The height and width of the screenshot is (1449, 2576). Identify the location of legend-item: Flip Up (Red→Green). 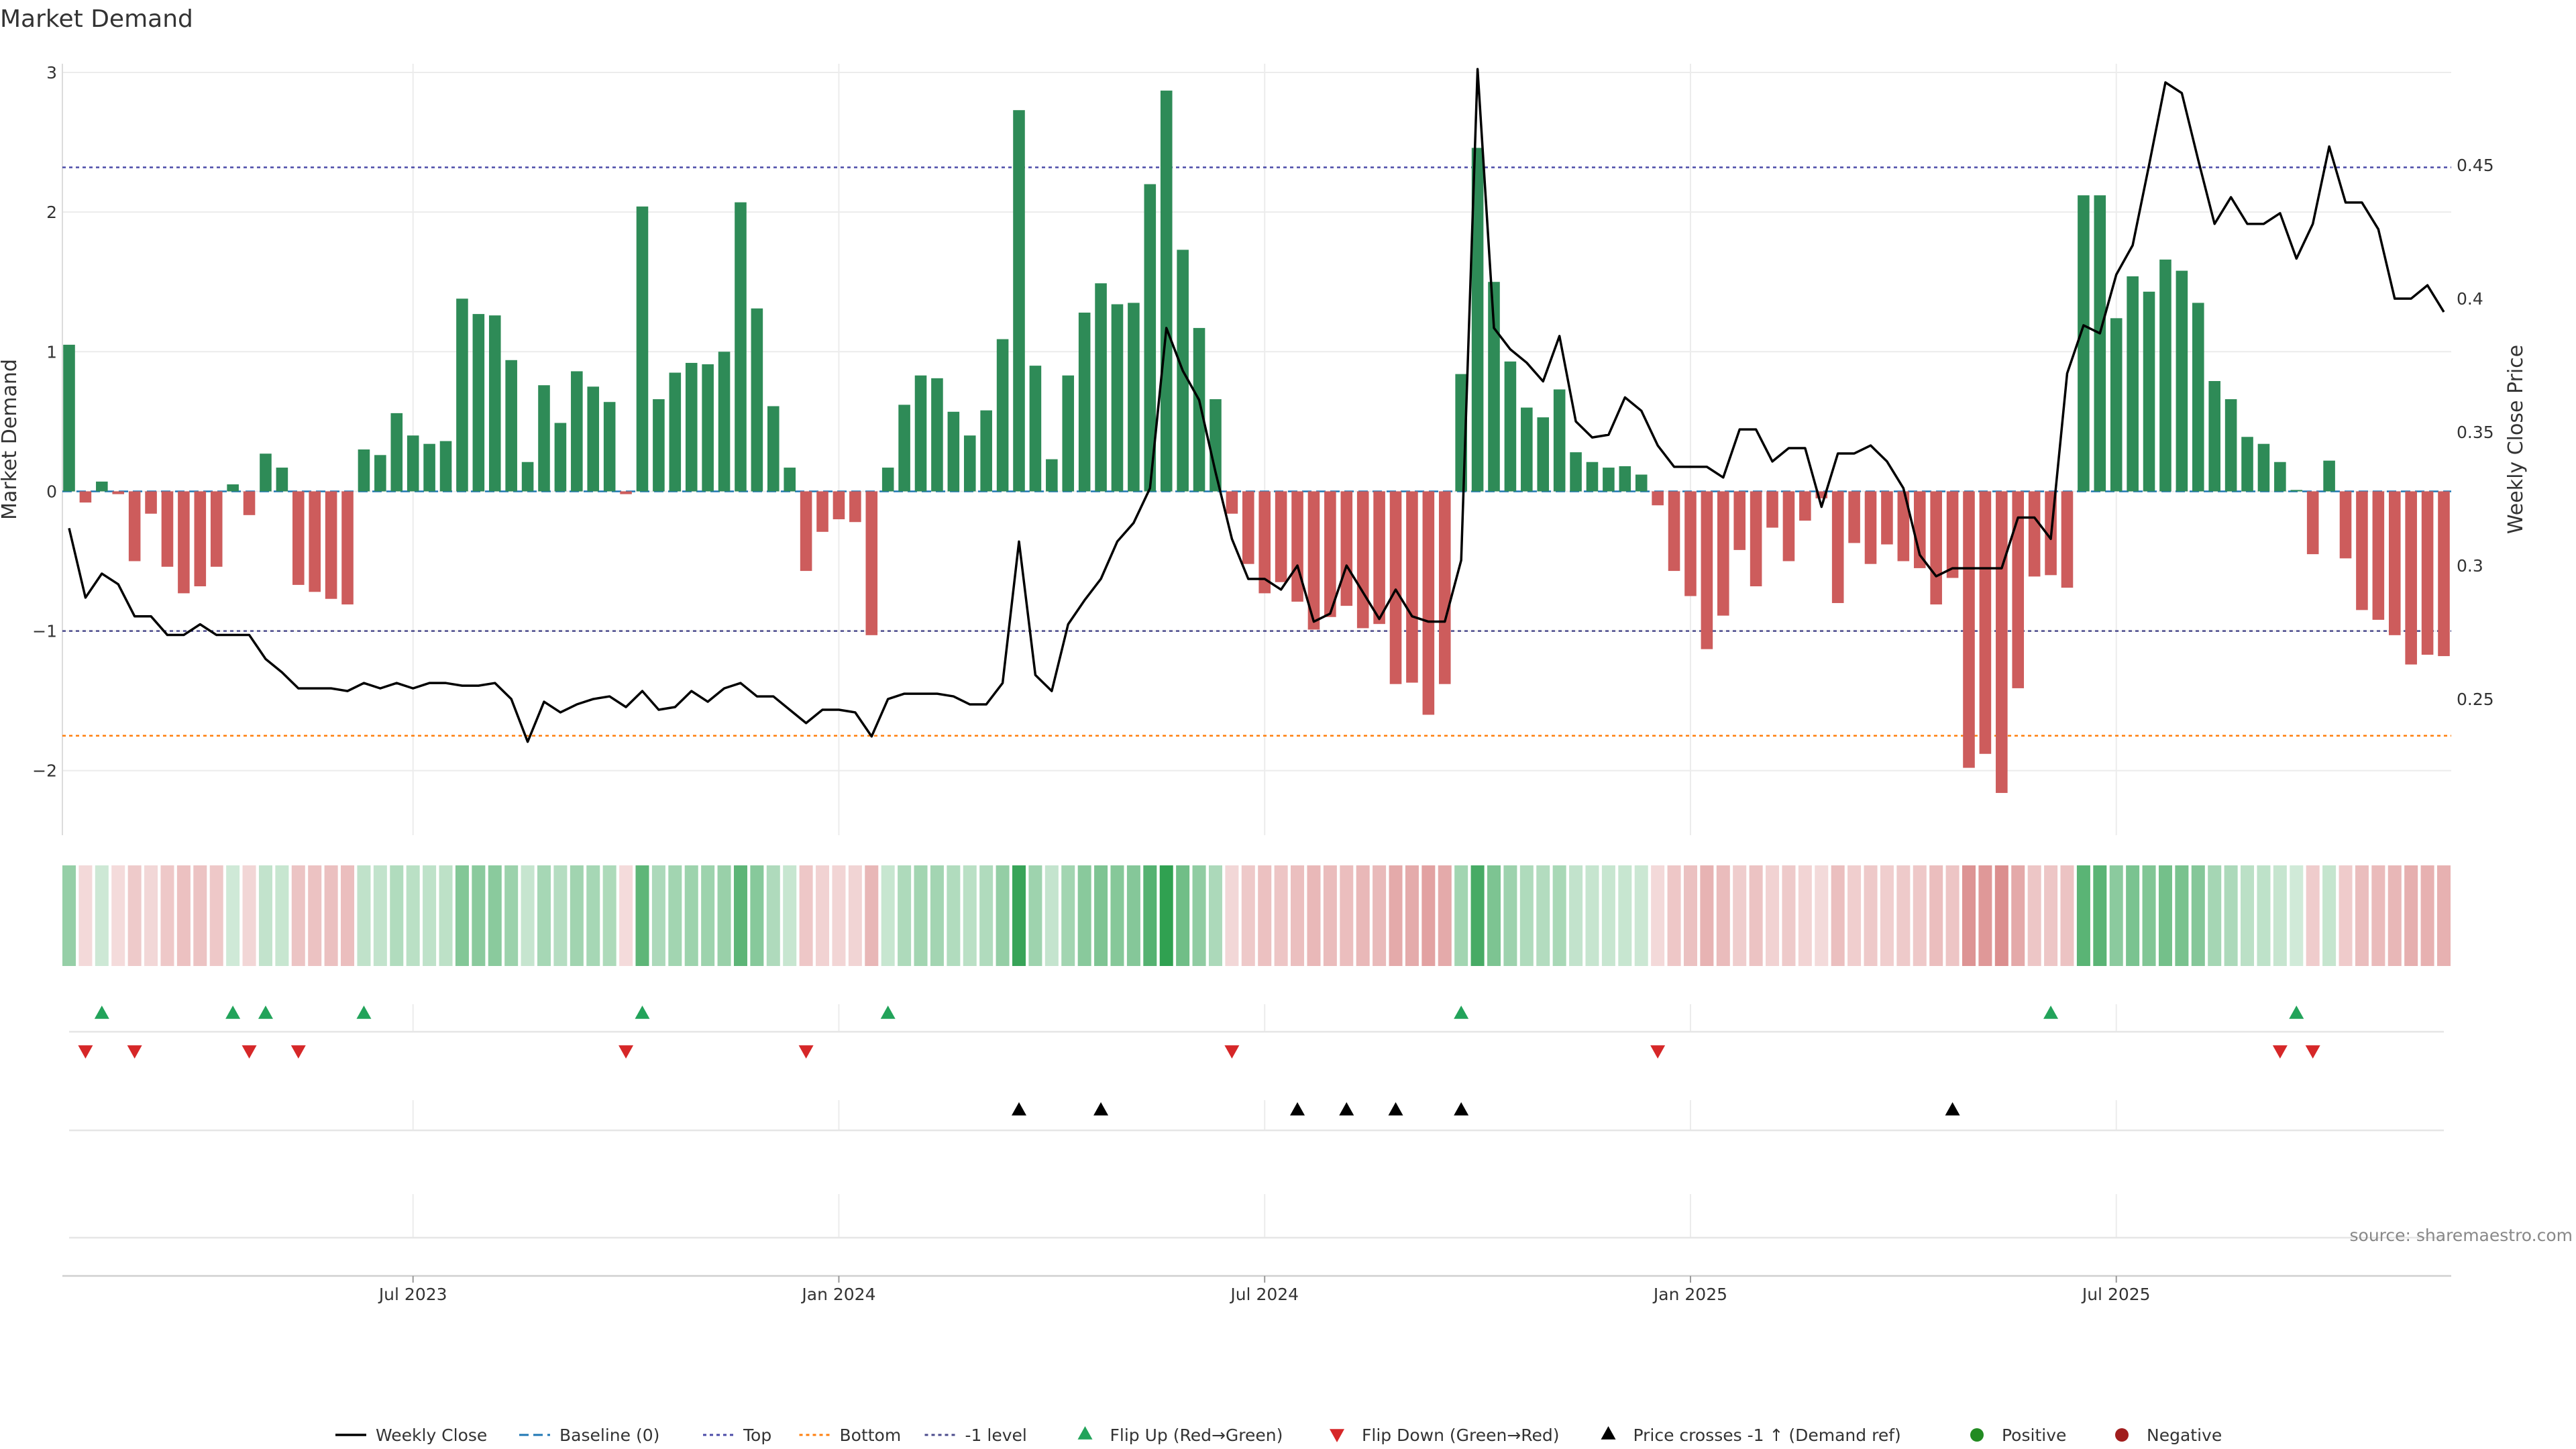
(1180, 1435).